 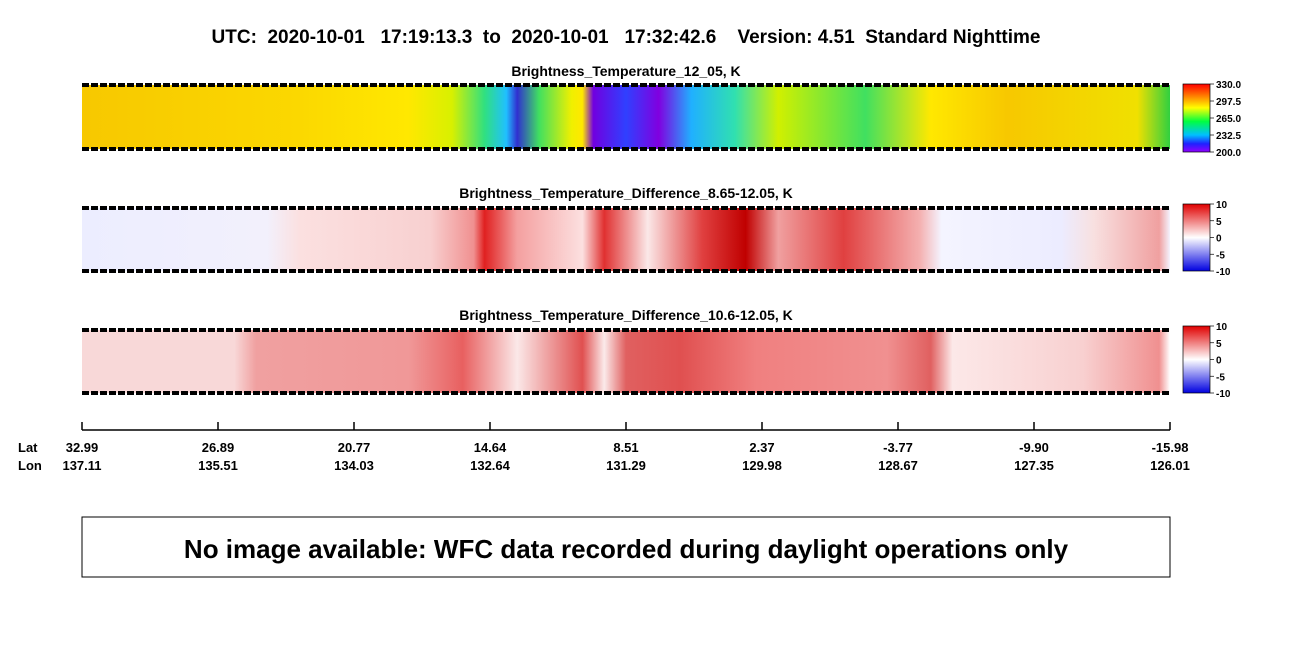 What do you see at coordinates (1034, 447) in the screenshot?
I see `lat-label: -9.90` at bounding box center [1034, 447].